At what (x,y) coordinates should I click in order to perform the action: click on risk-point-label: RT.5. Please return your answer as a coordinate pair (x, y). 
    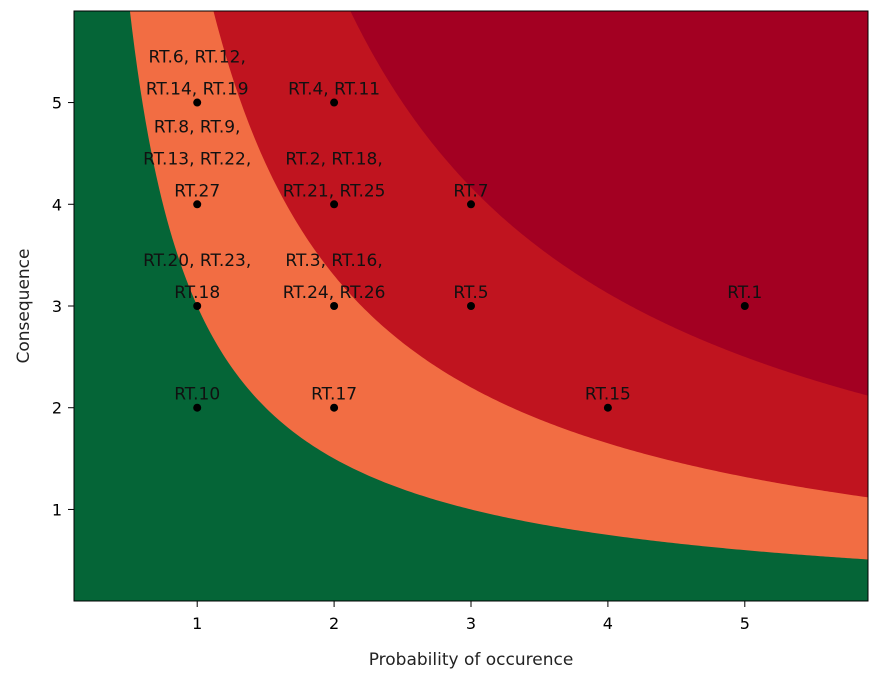
    Looking at the image, I should click on (470, 293).